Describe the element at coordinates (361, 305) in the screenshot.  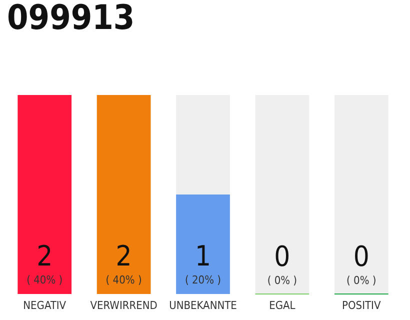
I see `x-tick-label: POSITIV` at that location.